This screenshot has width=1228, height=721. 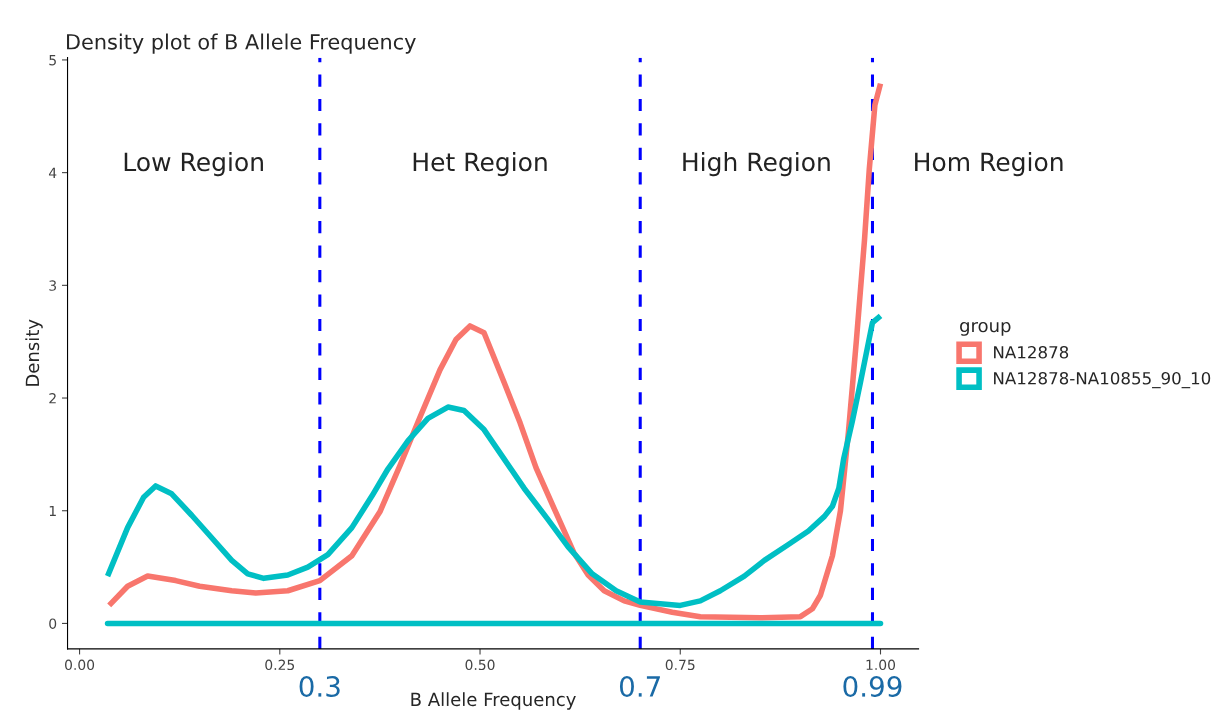 What do you see at coordinates (1031, 352) in the screenshot?
I see `legend-label: NA12878` at bounding box center [1031, 352].